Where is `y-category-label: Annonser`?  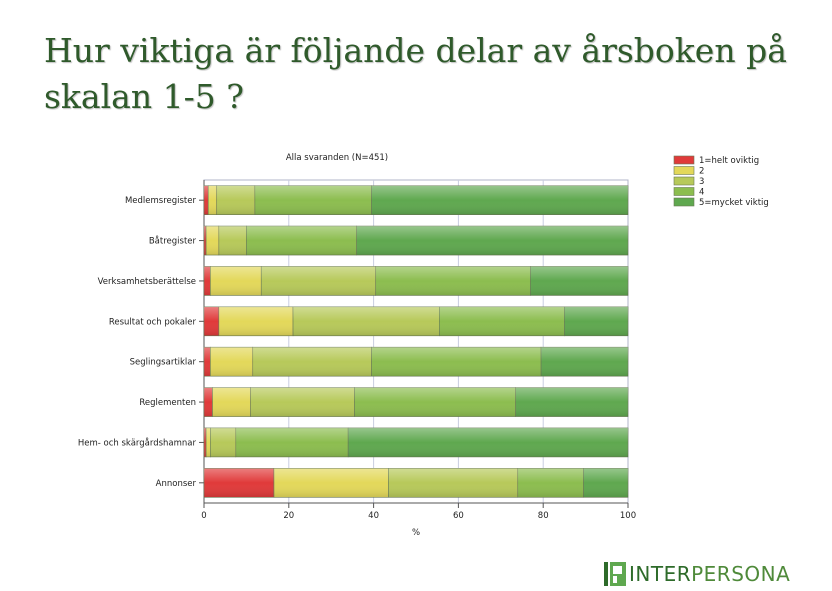
y-category-label: Annonser is located at coordinates (176, 484).